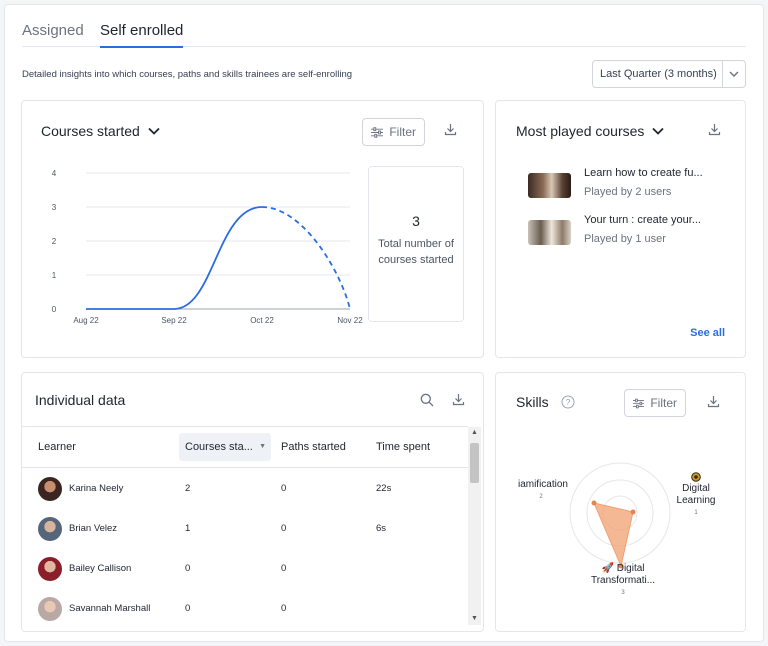  Describe the element at coordinates (245, 569) in the screenshot. I see `table-row: Bailey Callison 0 0` at that location.